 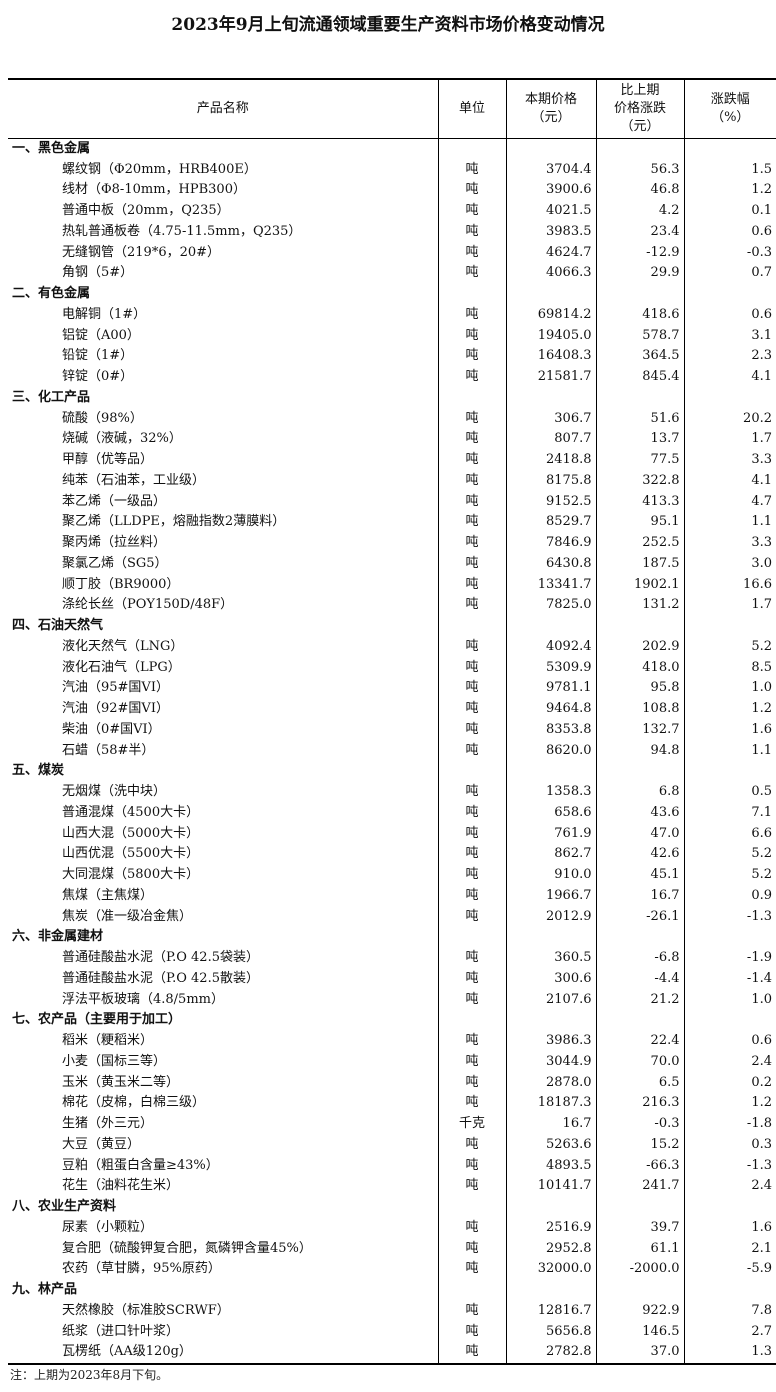 What do you see at coordinates (550, 1248) in the screenshot?
I see `current-price: 2952.8` at bounding box center [550, 1248].